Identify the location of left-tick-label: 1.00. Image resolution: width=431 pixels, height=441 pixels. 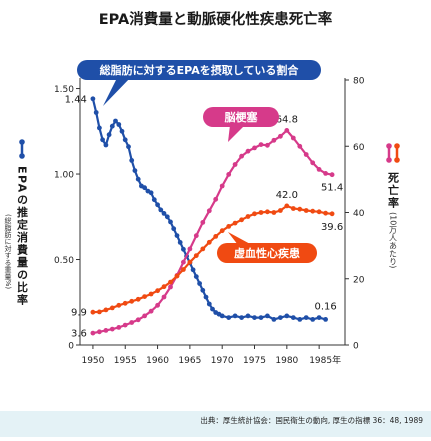
(64, 176).